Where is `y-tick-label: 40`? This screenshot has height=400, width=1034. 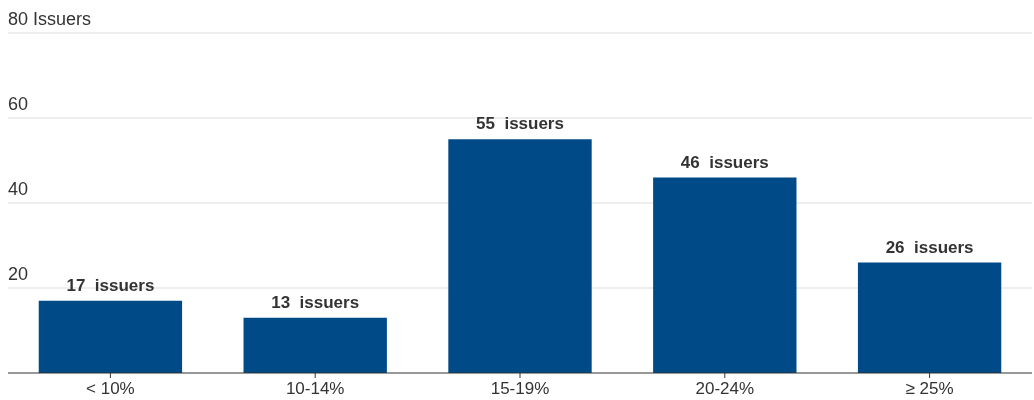 y-tick-label: 40 is located at coordinates (18, 189).